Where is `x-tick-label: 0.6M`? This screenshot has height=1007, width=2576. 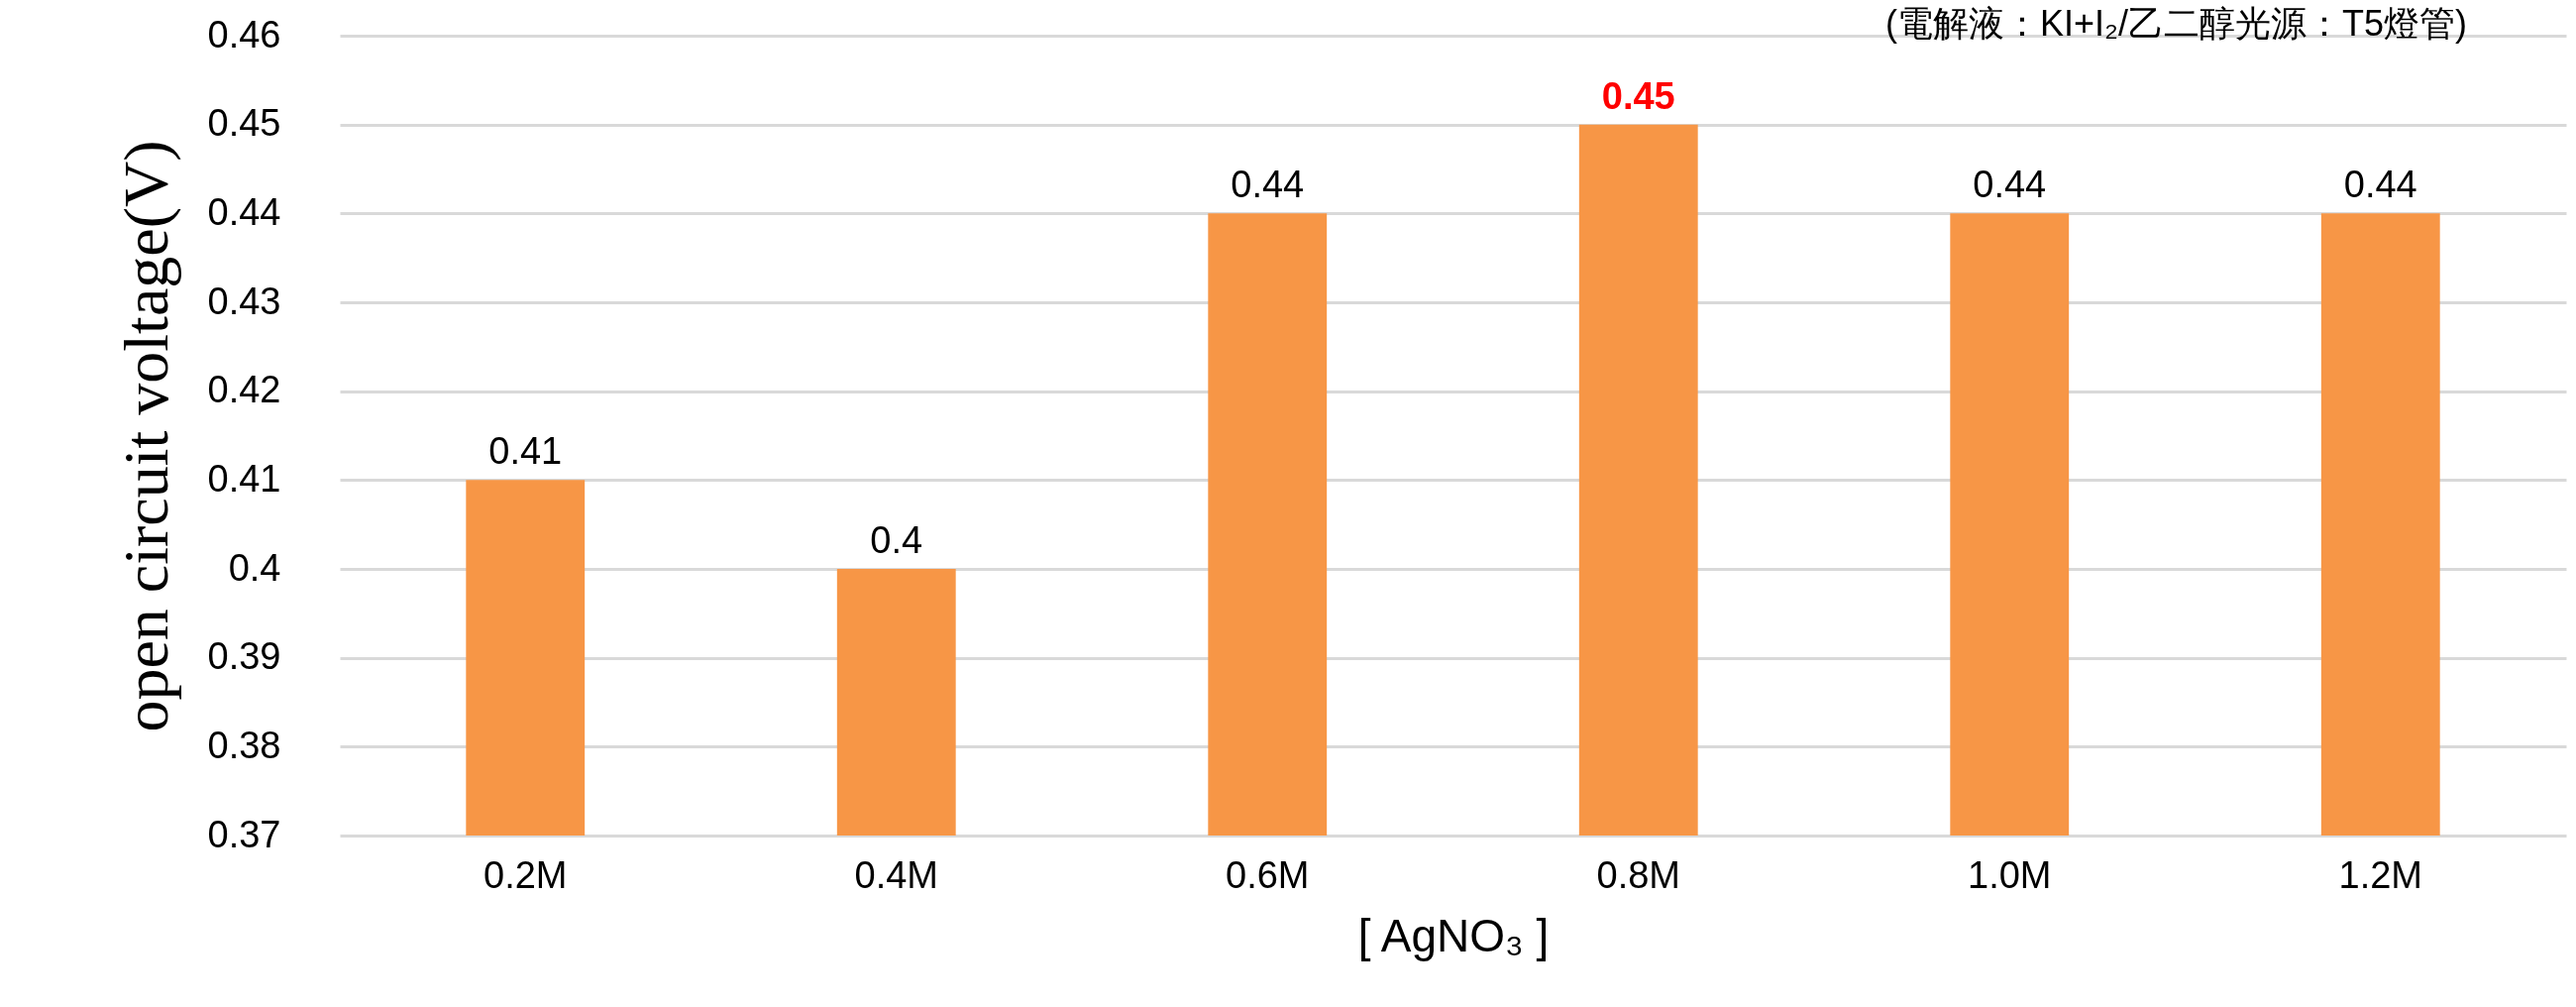 x-tick-label: 0.6M is located at coordinates (1268, 875).